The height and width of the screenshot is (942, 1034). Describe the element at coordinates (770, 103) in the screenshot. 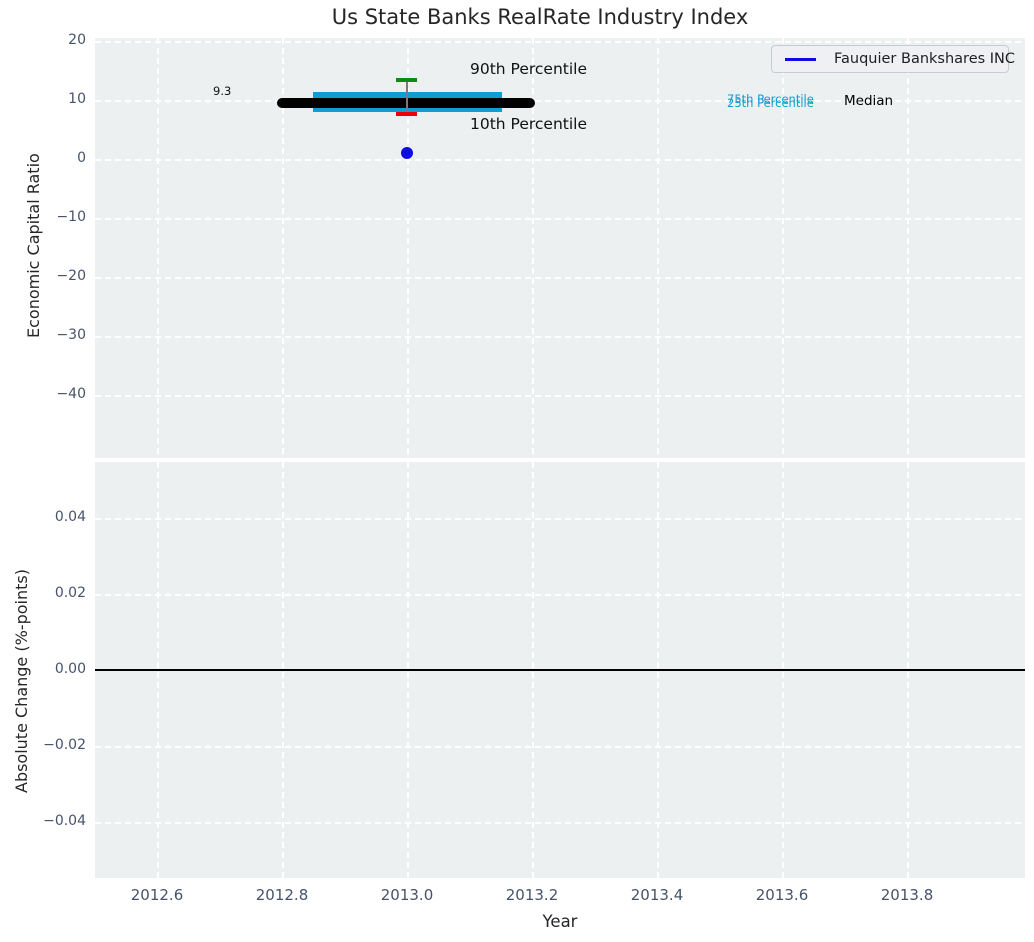

I see `p25-annotation: 25th Percentile` at that location.